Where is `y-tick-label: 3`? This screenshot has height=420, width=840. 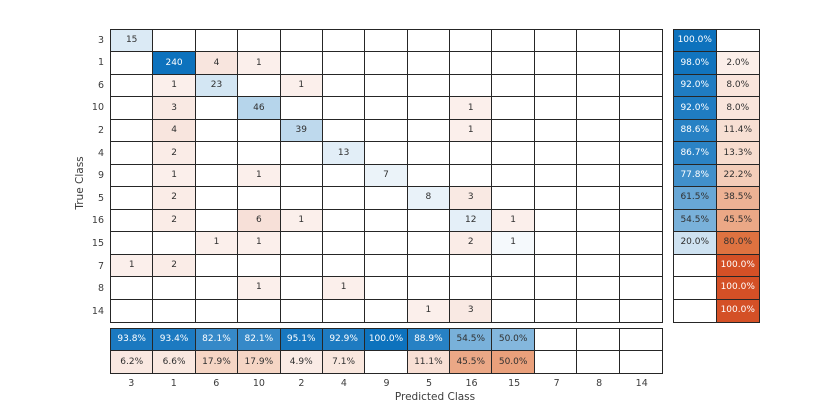 y-tick-label: 3 is located at coordinates (100, 40).